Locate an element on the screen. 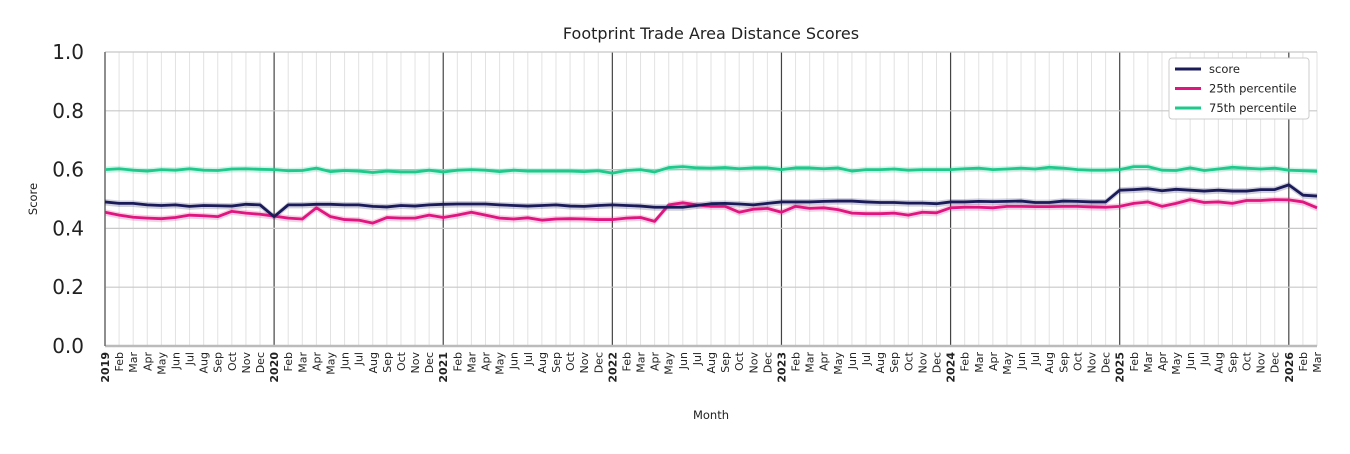 The height and width of the screenshot is (454, 1350). legend: score 25th percentile 75th percentile is located at coordinates (1239, 88).